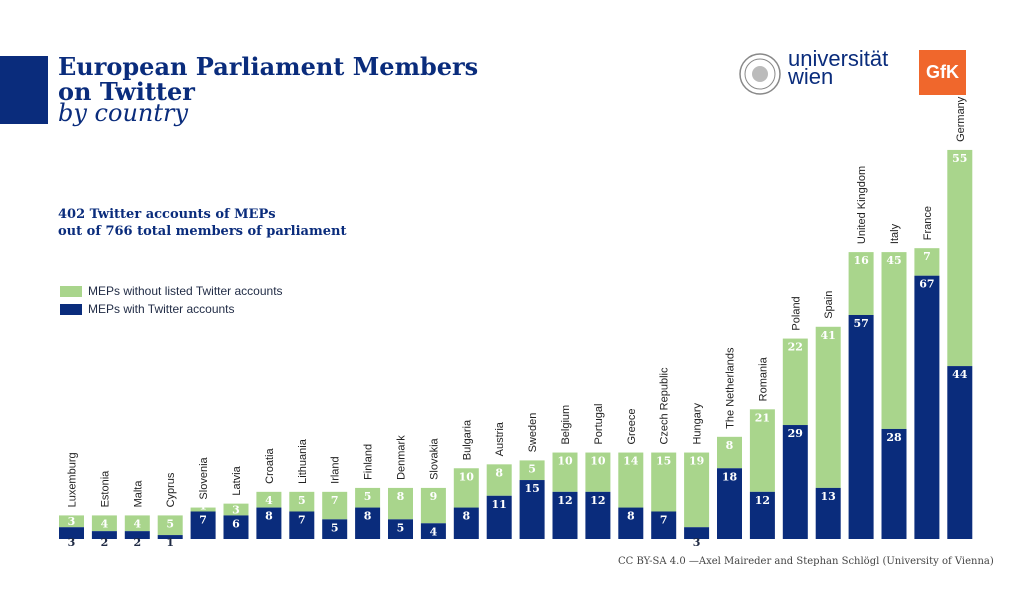  I want to click on category-label-lithuania: Lithuania, so click(303, 461).